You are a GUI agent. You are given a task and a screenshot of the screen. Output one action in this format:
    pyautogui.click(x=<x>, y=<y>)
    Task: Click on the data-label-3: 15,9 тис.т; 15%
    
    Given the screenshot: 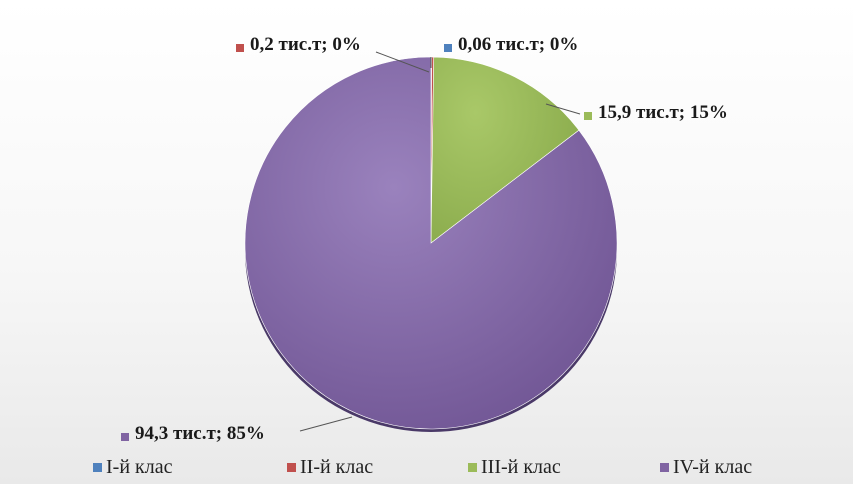 What is the action you would take?
    pyautogui.click(x=663, y=112)
    